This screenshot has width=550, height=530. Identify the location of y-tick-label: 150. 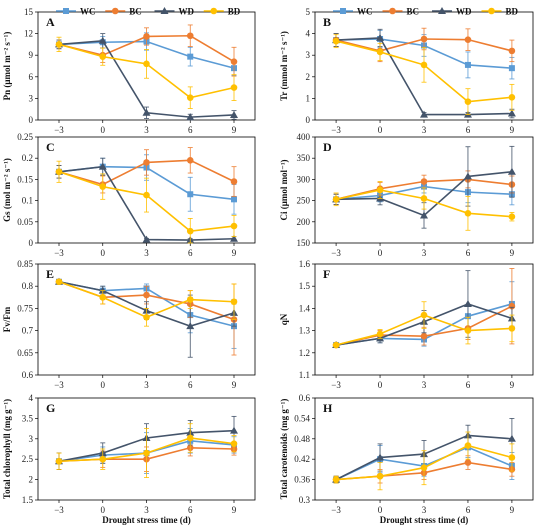
(304, 243).